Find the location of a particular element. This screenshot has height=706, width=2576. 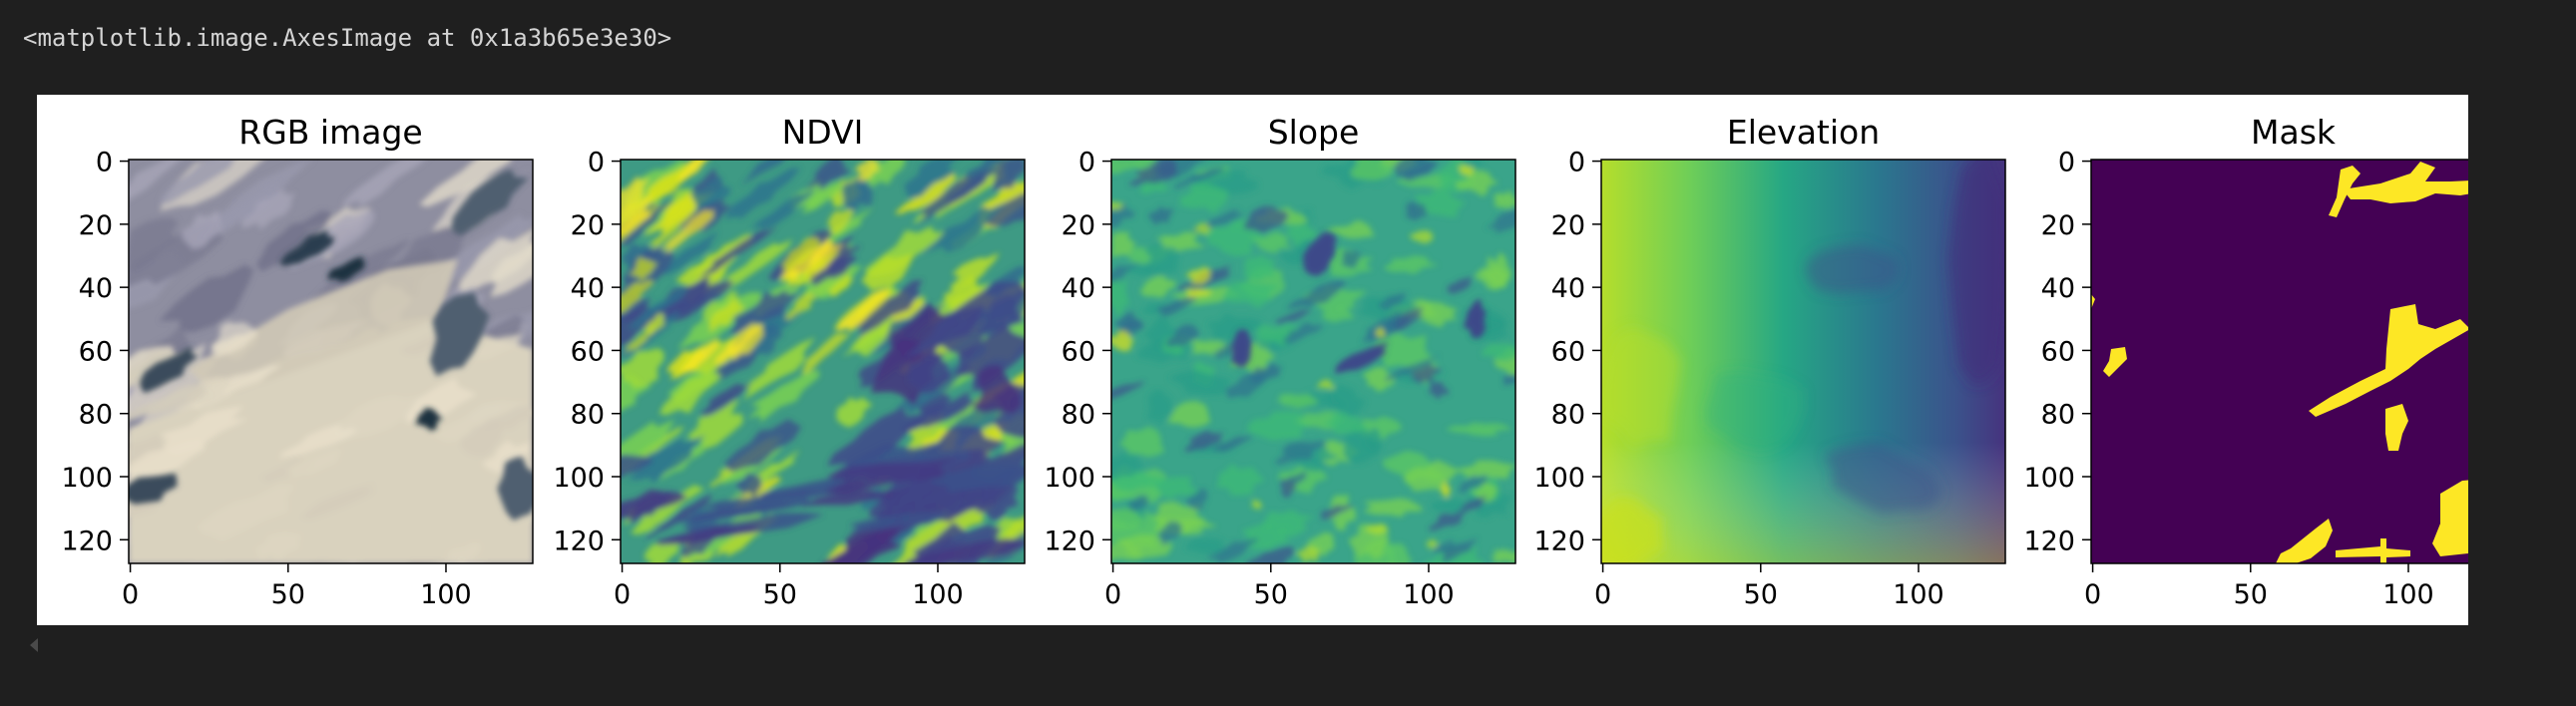

panel-ndvi: NDVI 0 20 40 60 80 100 120 0 50 100 is located at coordinates (789, 361).